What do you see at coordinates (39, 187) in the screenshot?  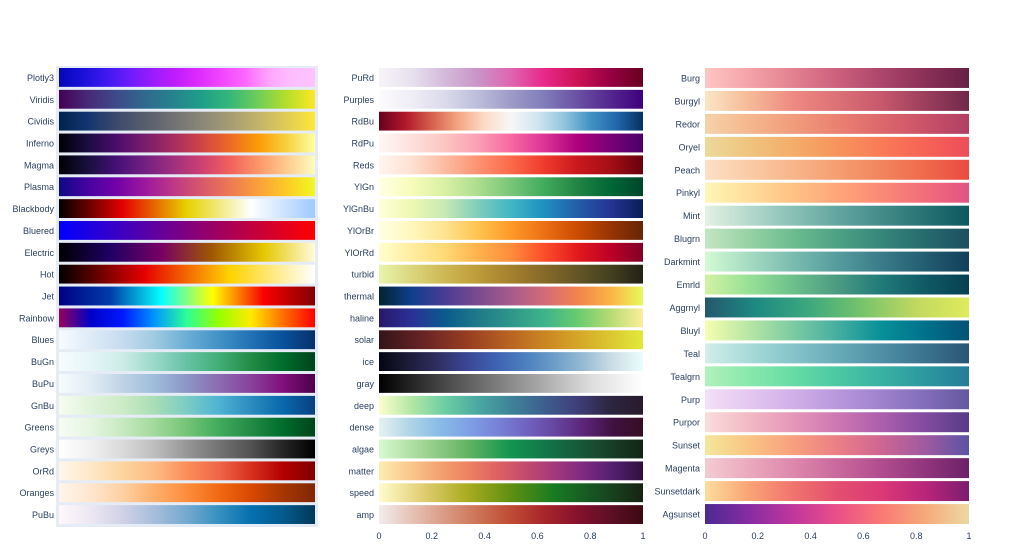 I see `colorscale-label-plasma: Plasma` at bounding box center [39, 187].